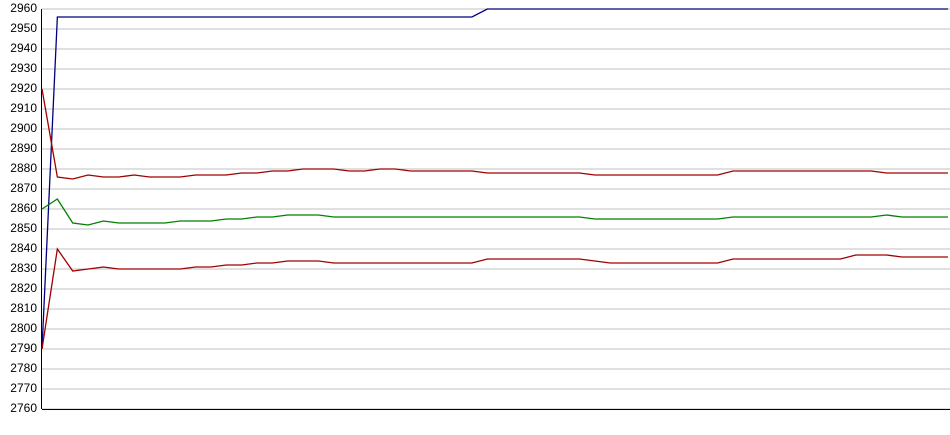 Image resolution: width=950 pixels, height=435 pixels. What do you see at coordinates (23, 328) in the screenshot?
I see `y-tick-label: 2800` at bounding box center [23, 328].